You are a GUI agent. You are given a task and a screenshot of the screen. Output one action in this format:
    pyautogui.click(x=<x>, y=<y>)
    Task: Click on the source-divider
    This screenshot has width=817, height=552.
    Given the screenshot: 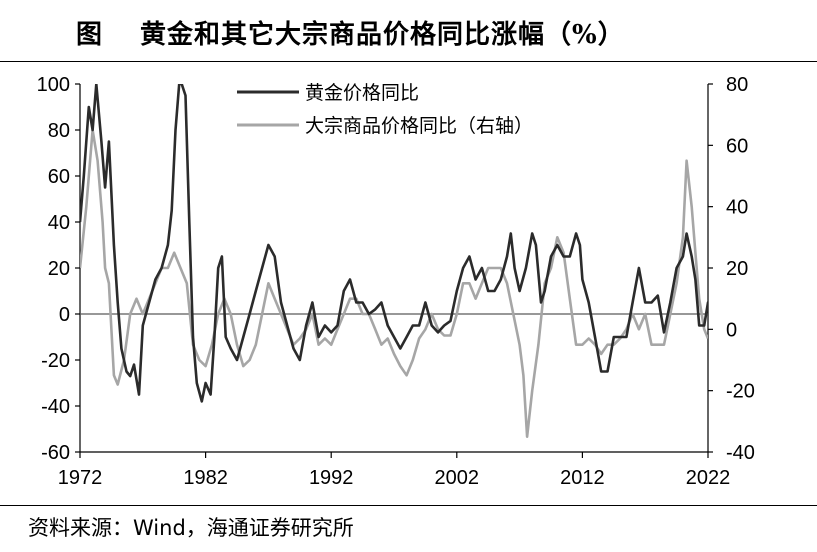 What is the action you would take?
    pyautogui.click(x=408, y=505)
    